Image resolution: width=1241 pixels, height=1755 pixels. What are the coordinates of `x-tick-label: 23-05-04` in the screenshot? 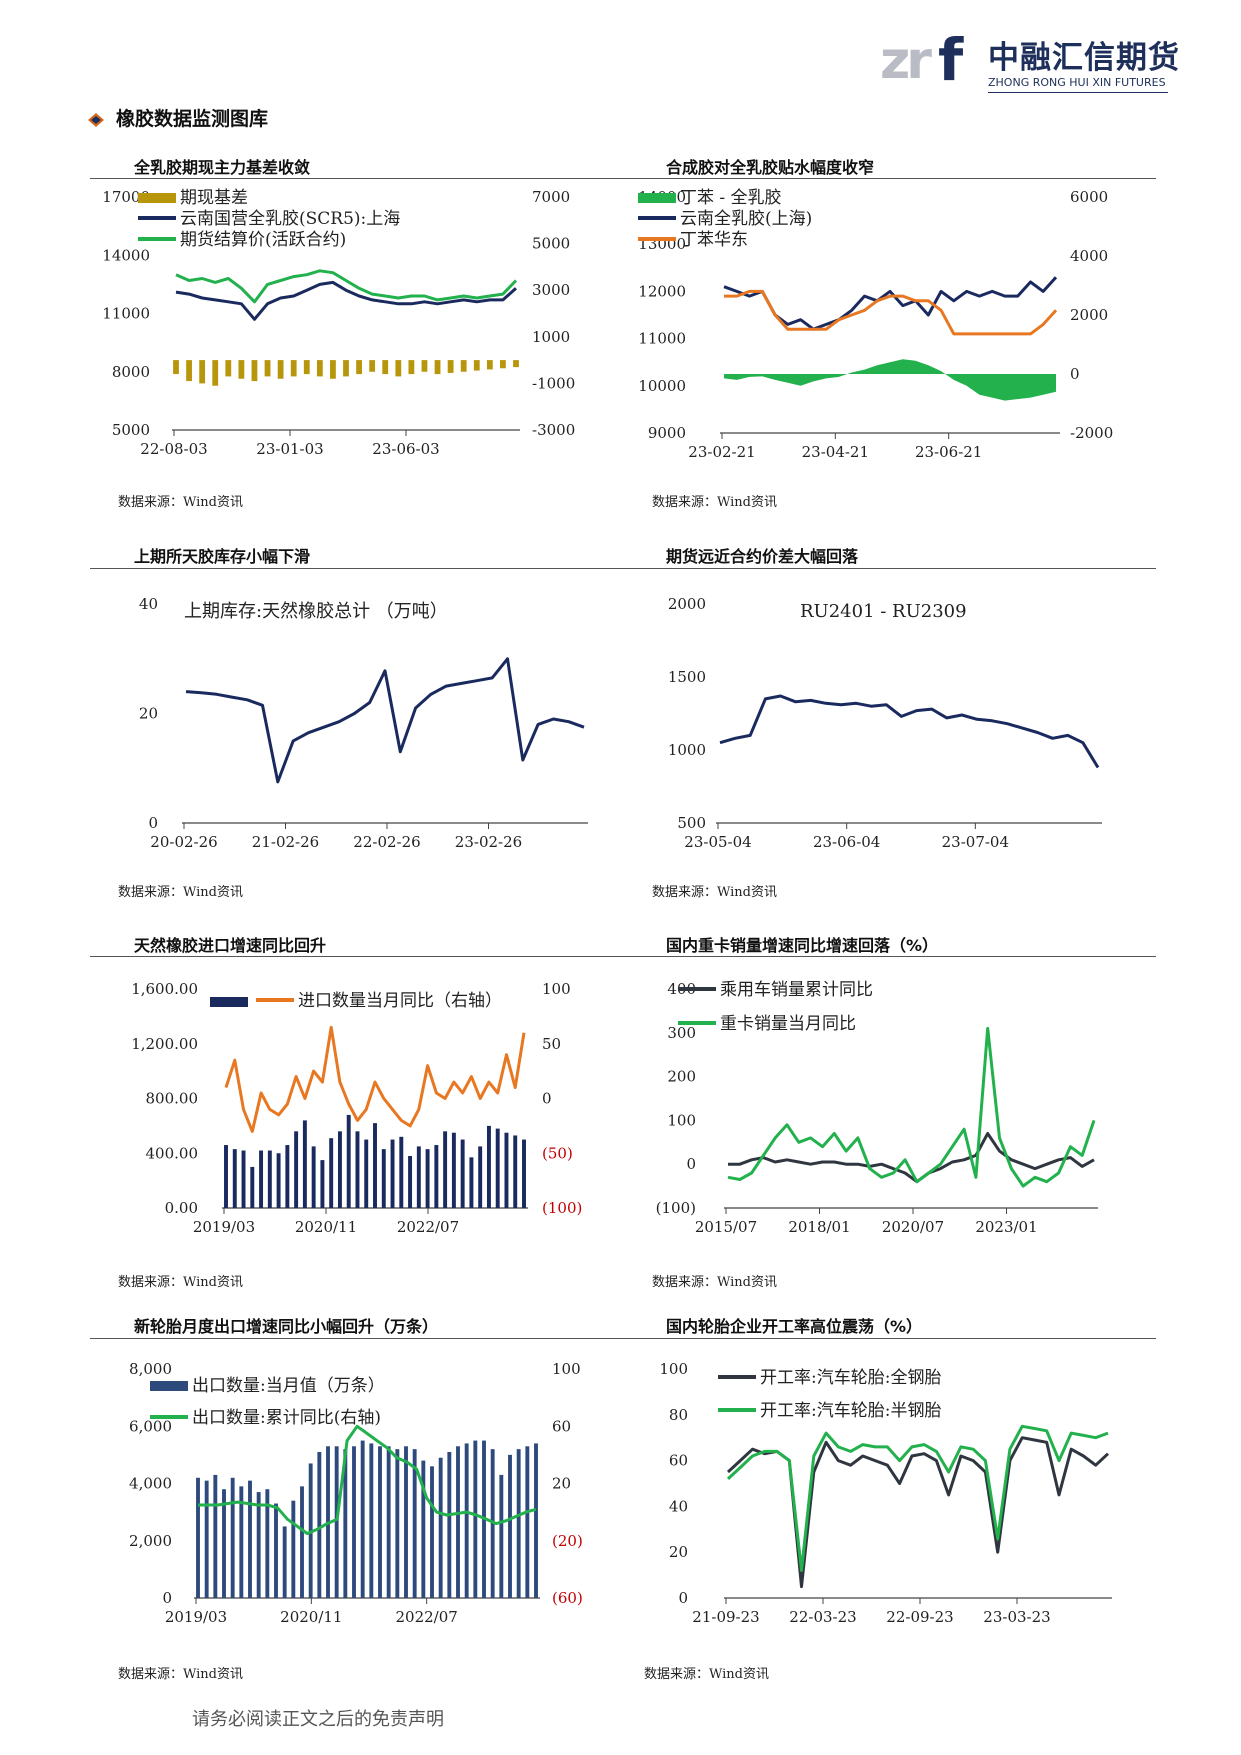 It's located at (717, 842).